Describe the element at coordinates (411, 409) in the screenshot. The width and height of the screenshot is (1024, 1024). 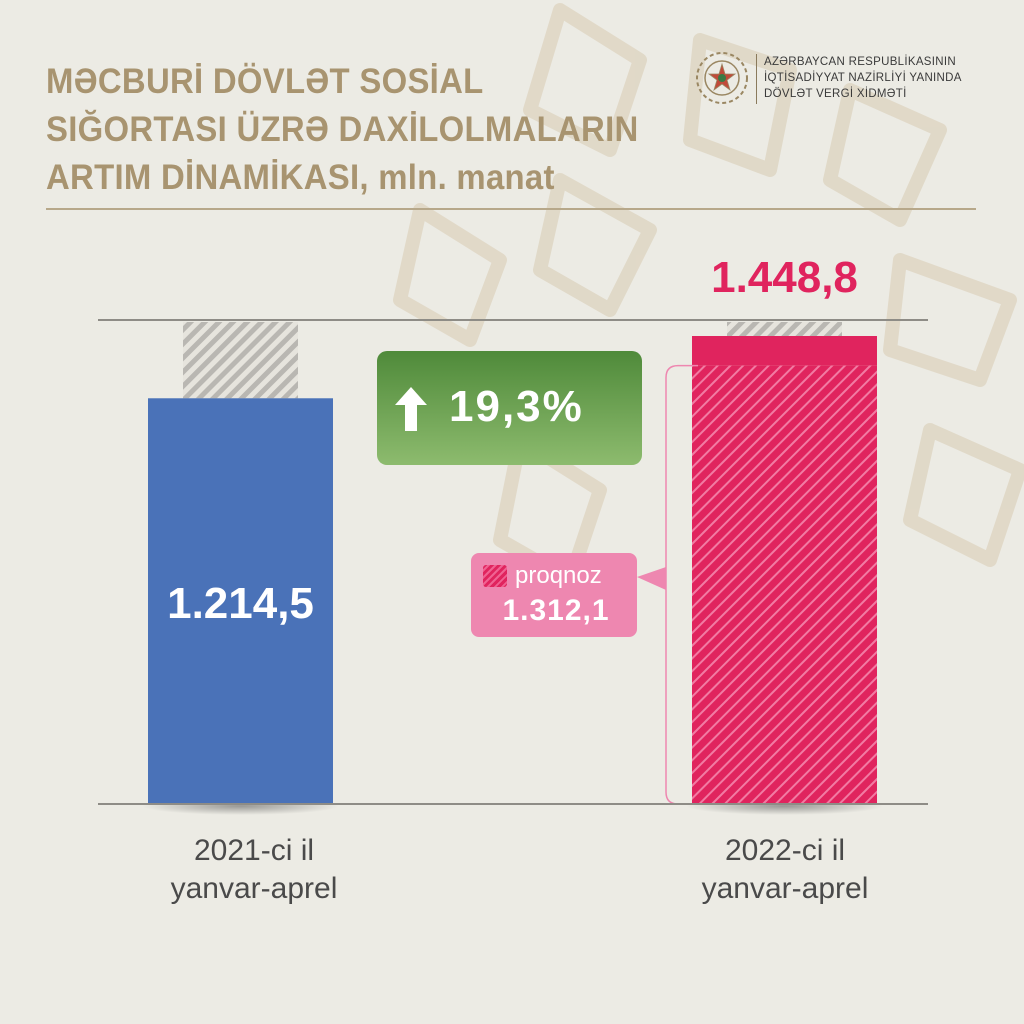
I see `arrow-up-icon` at that location.